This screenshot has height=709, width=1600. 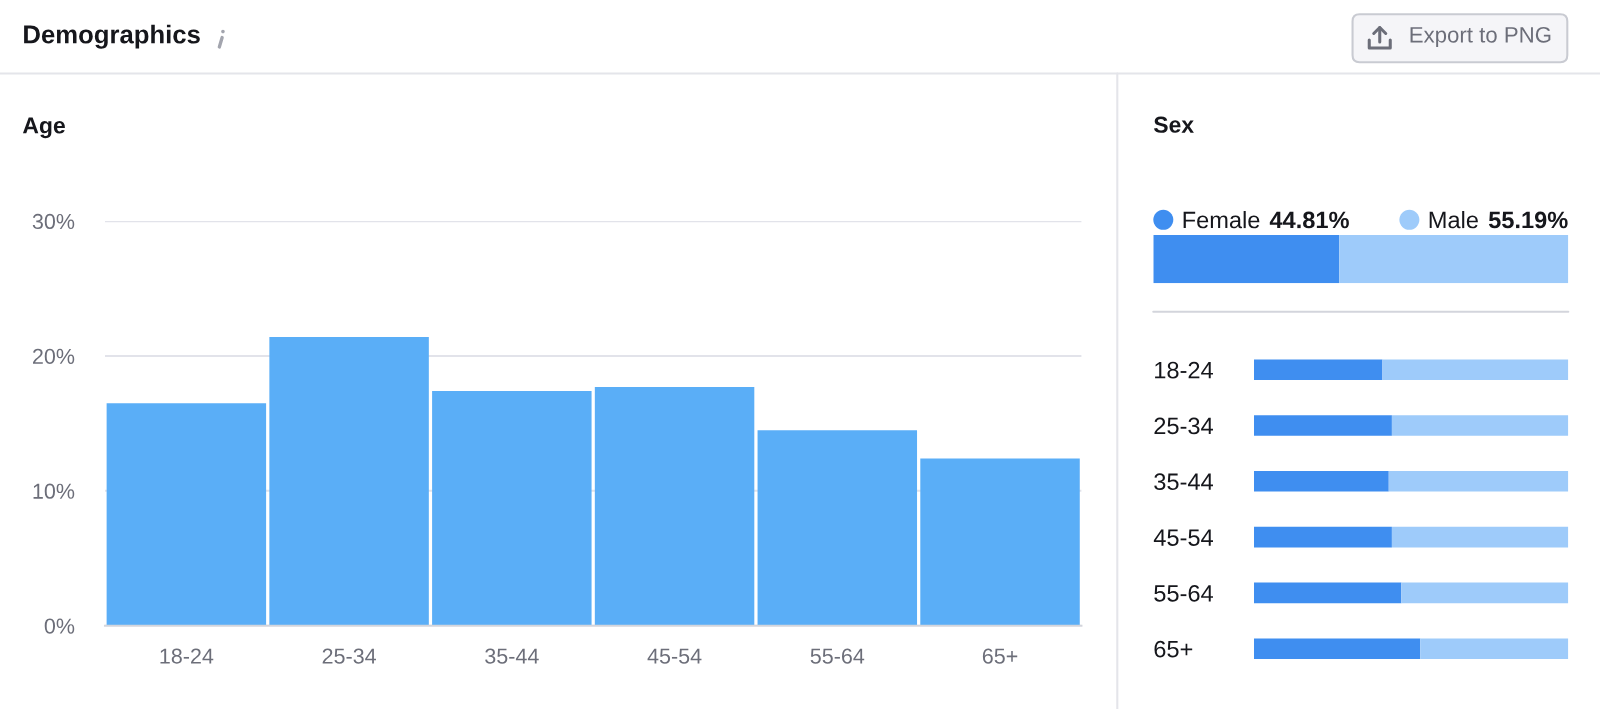 What do you see at coordinates (1183, 426) in the screenshot?
I see `y-tick-label: 25-34` at bounding box center [1183, 426].